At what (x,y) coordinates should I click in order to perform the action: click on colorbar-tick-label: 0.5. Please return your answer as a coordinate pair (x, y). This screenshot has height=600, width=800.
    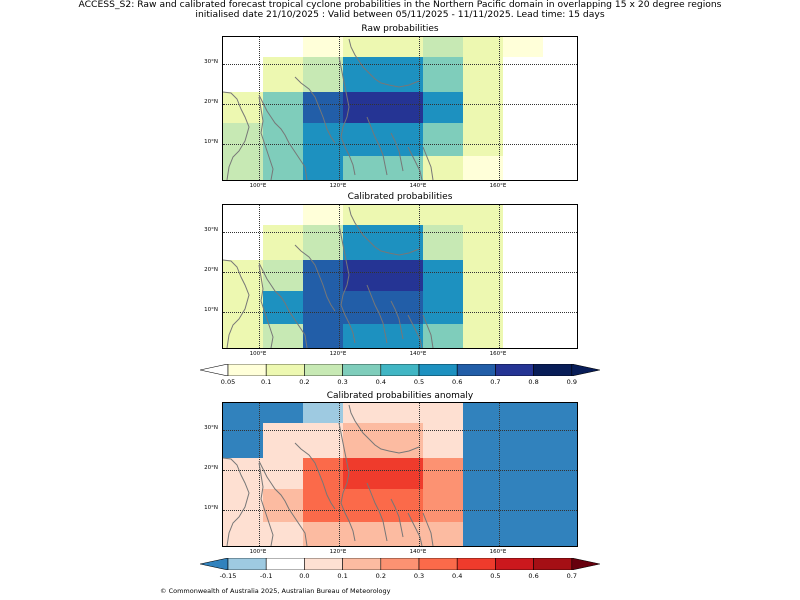
    Looking at the image, I should click on (495, 576).